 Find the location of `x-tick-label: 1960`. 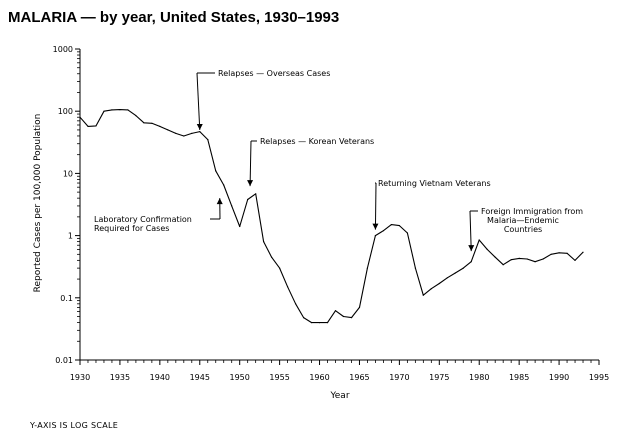

x-tick-label: 1960 is located at coordinates (319, 377).